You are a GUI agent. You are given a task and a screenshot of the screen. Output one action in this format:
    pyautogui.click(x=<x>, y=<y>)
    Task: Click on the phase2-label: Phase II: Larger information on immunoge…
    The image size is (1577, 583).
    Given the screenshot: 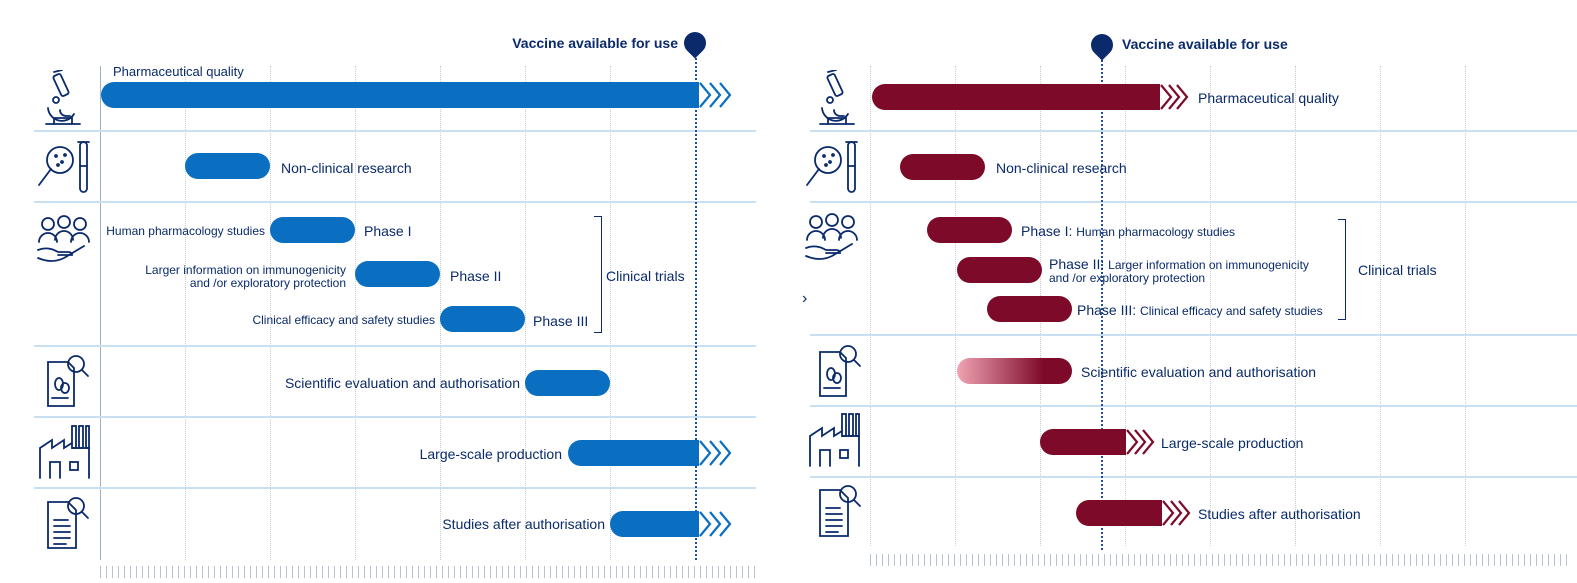 What is the action you would take?
    pyautogui.click(x=1179, y=264)
    